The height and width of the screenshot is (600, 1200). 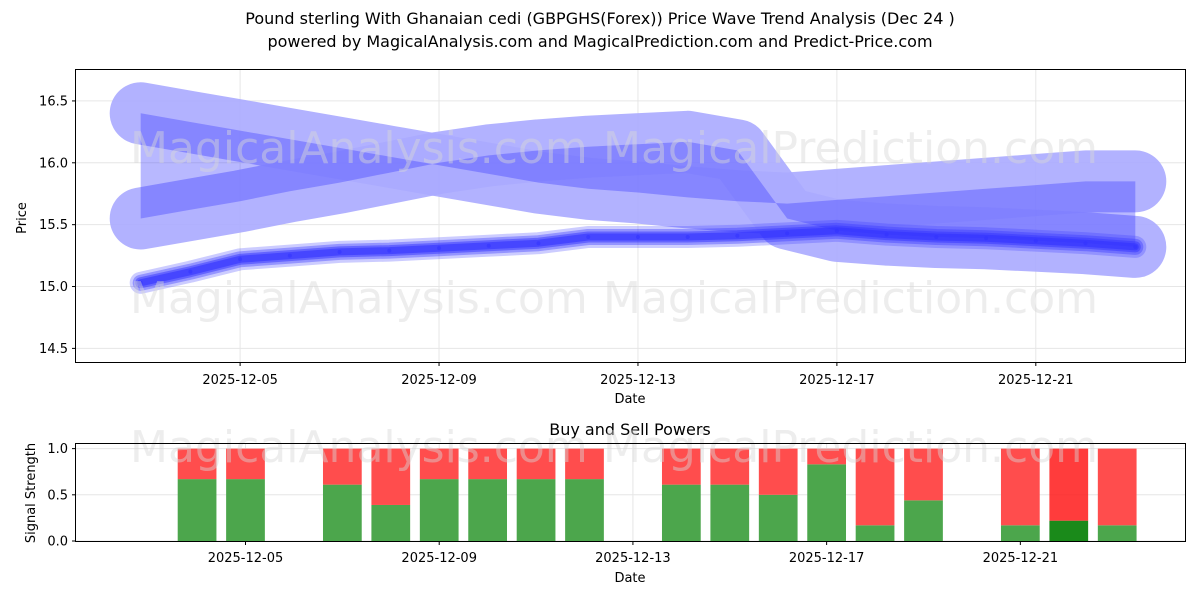 I want to click on signal-ytick-label-2: 1.0, so click(x=57, y=449).